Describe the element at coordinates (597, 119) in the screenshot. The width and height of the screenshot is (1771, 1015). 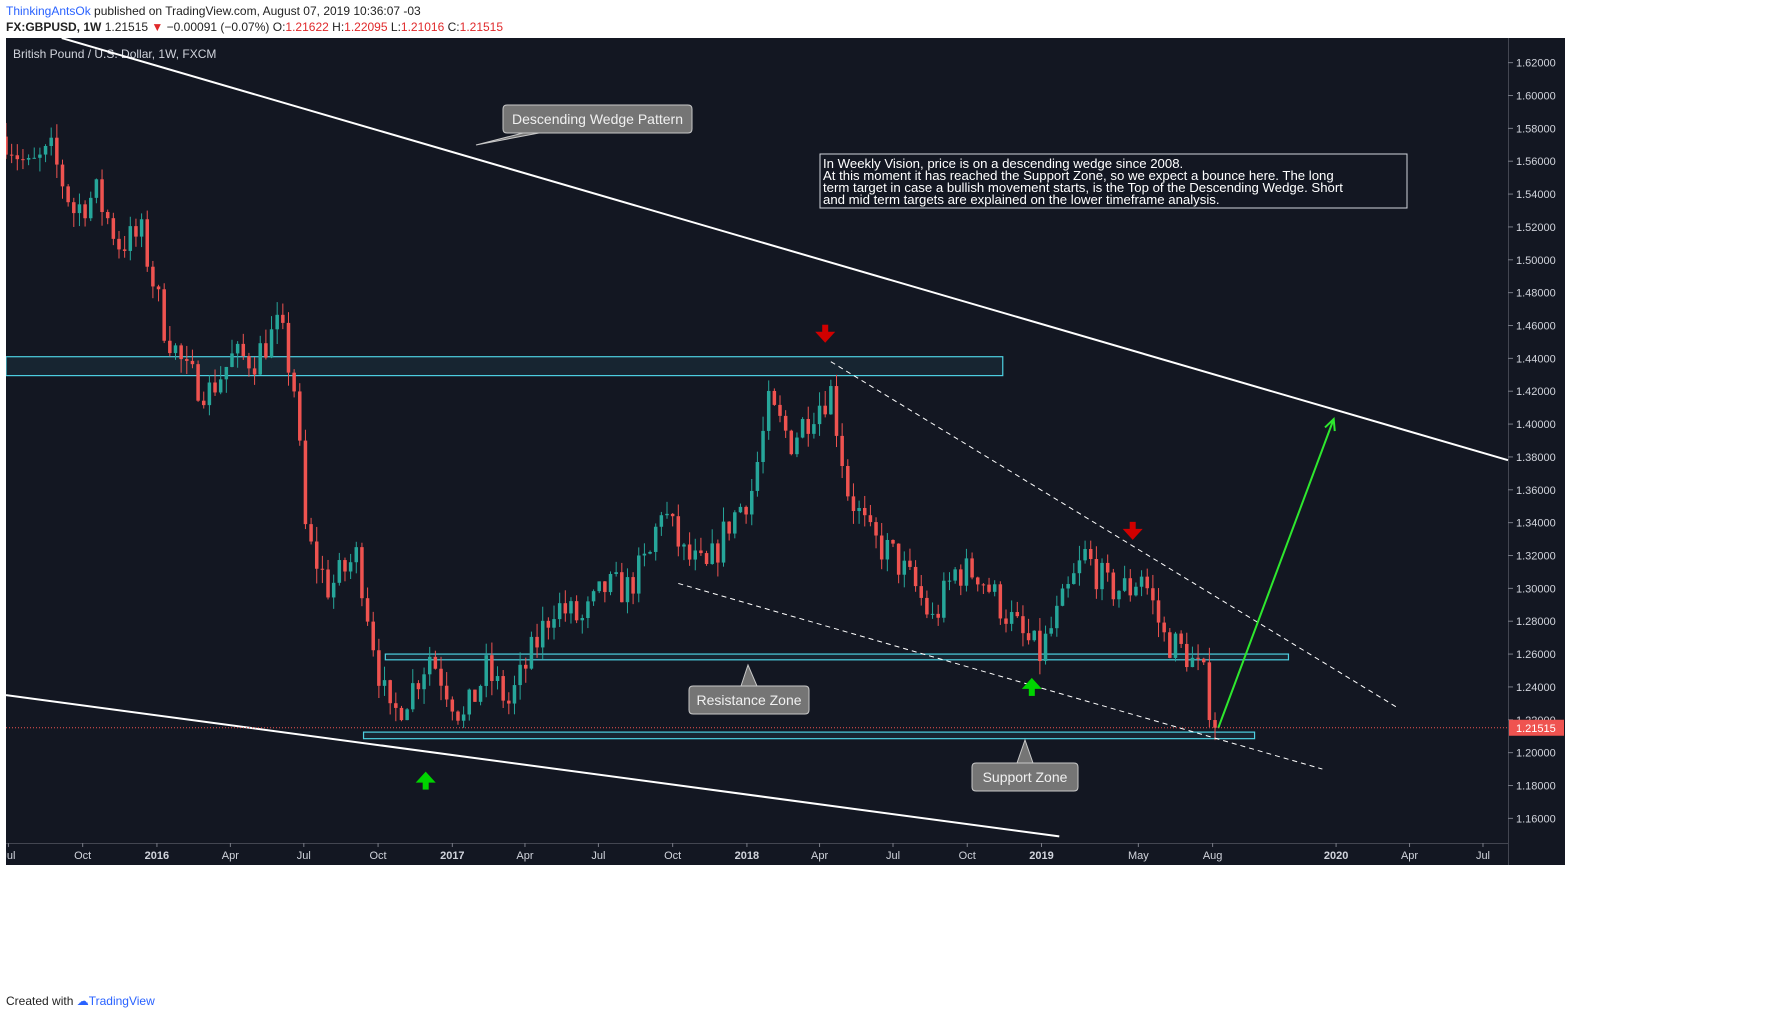
I see `descending-wedge-label-text: Descending Wedge Pattern` at that location.